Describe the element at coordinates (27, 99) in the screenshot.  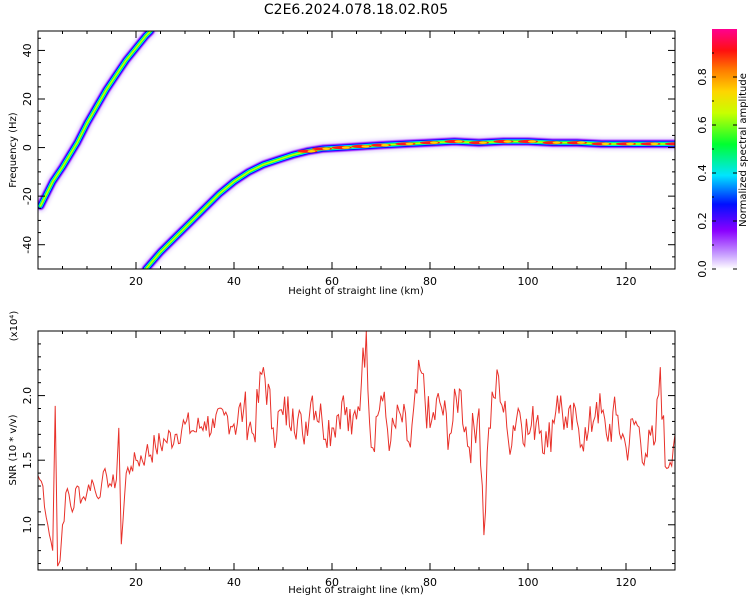
I see `y-tick-label: 20` at that location.